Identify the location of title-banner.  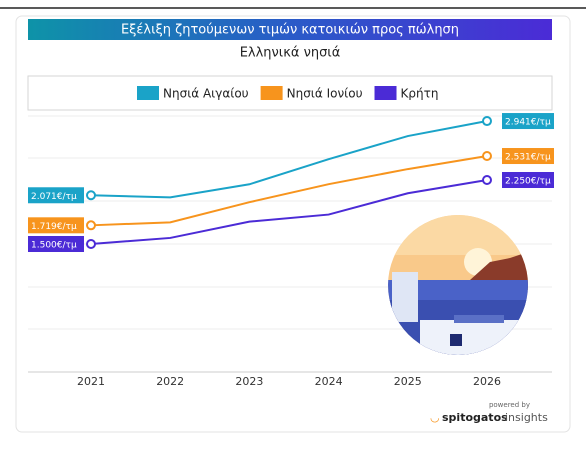
(290, 29).